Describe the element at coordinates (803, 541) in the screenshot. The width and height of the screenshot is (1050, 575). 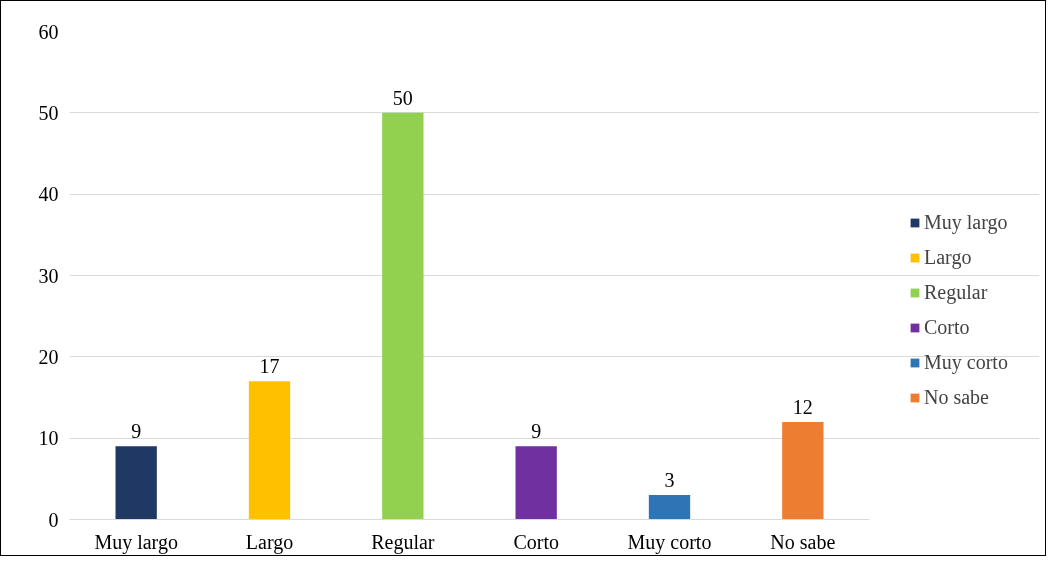
I see `x-tick-label: No sabe` at that location.